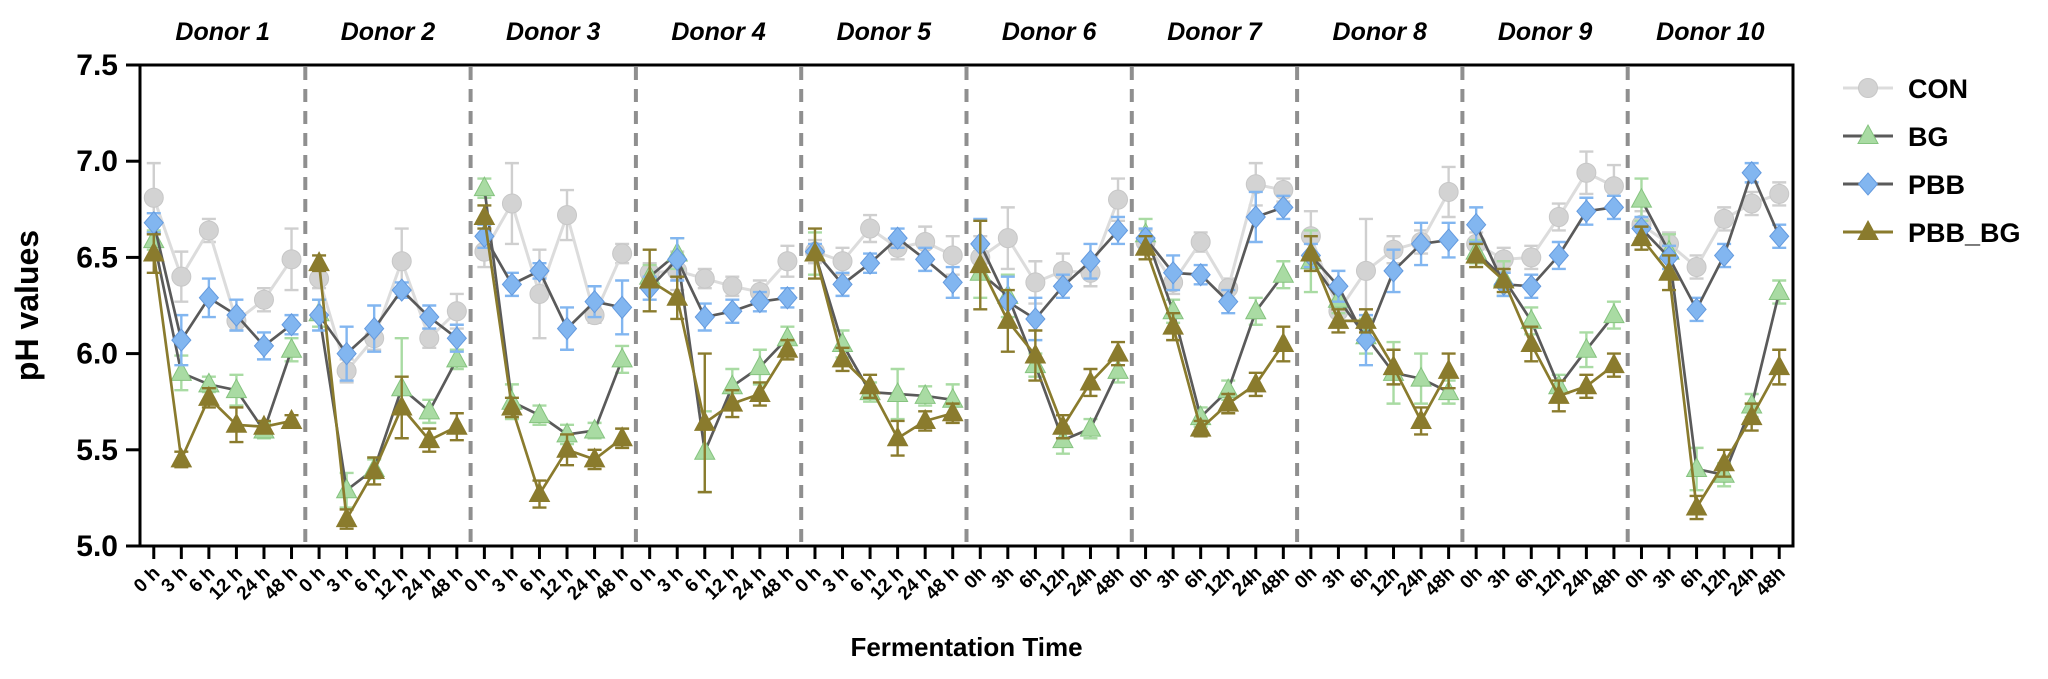 This screenshot has width=2048, height=679. I want to click on legend-label: CON, so click(1938, 89).